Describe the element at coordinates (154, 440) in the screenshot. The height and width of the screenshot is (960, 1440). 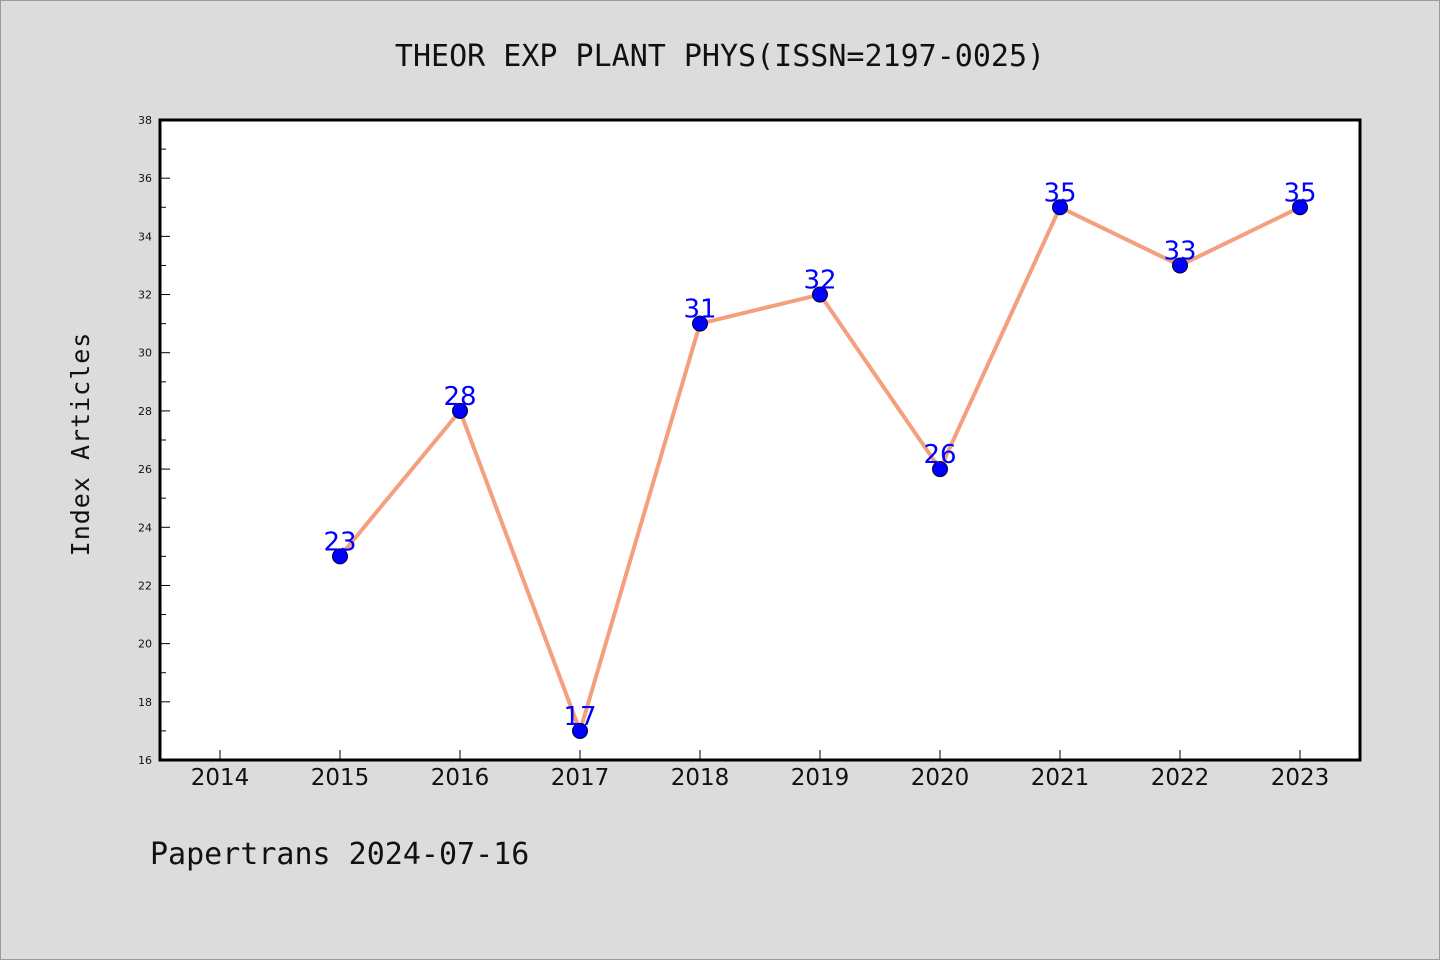
I see `y-axis-ticks: 16 18 20 22 24 26 28 30 32 34 36 38` at that location.